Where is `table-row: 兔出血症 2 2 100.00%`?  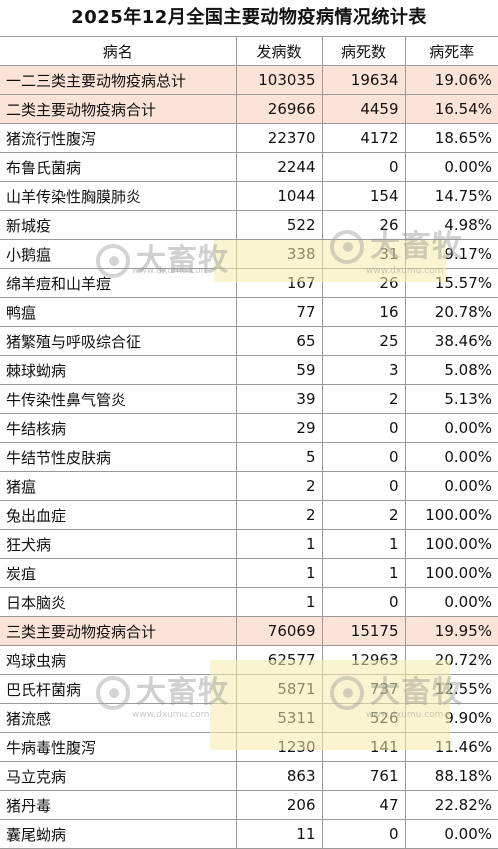
table-row: 兔出血症 2 2 100.00% is located at coordinates (249, 515).